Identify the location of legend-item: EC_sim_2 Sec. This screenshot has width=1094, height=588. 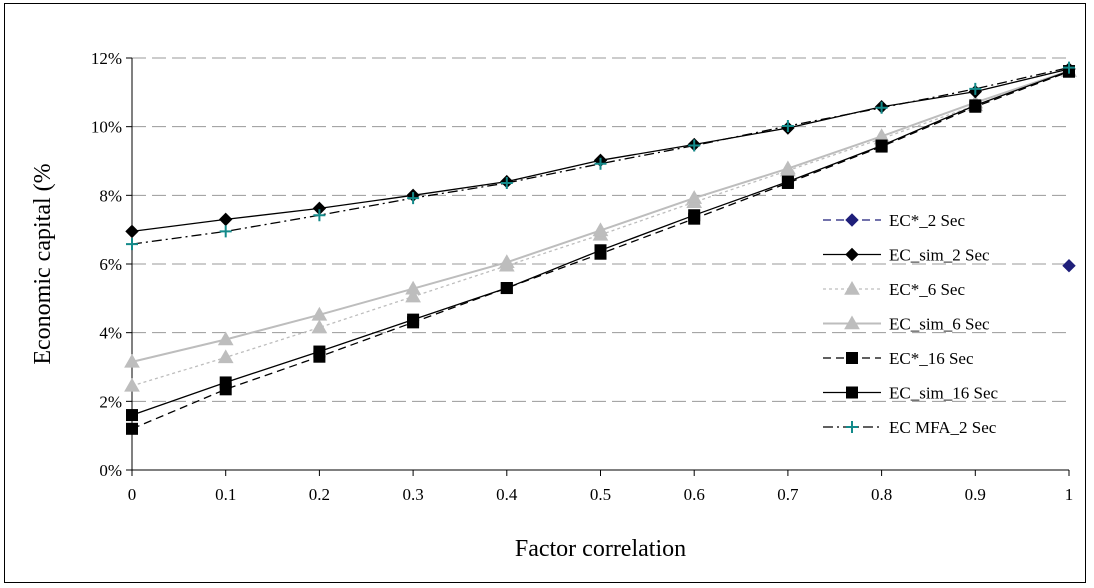
(906, 255).